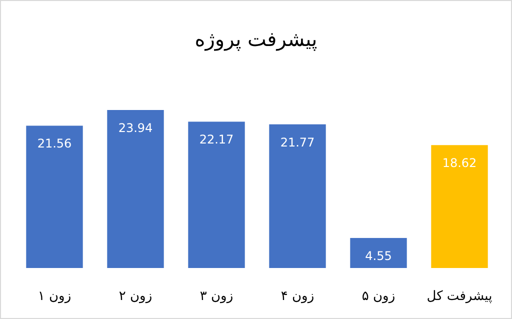 The image size is (512, 319). I want to click on x-tick-label: زون ۱, so click(55, 296).